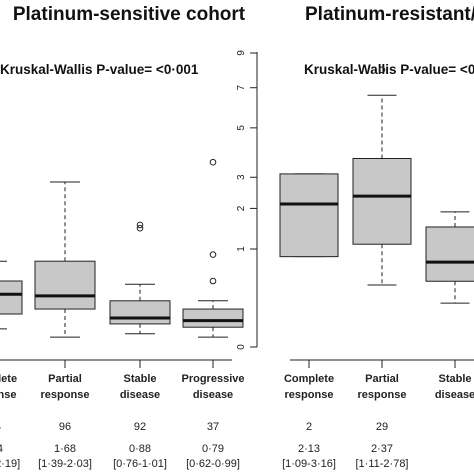 Image resolution: width=474 pixels, height=474 pixels. What do you see at coordinates (309, 427) in the screenshot?
I see `category-n: 2` at bounding box center [309, 427].